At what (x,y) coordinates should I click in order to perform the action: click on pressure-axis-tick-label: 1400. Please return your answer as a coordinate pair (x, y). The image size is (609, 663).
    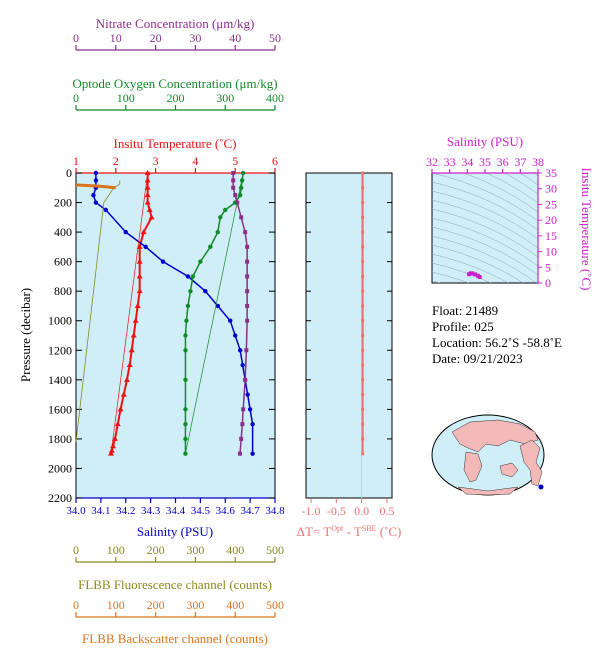
    Looking at the image, I should click on (60, 380).